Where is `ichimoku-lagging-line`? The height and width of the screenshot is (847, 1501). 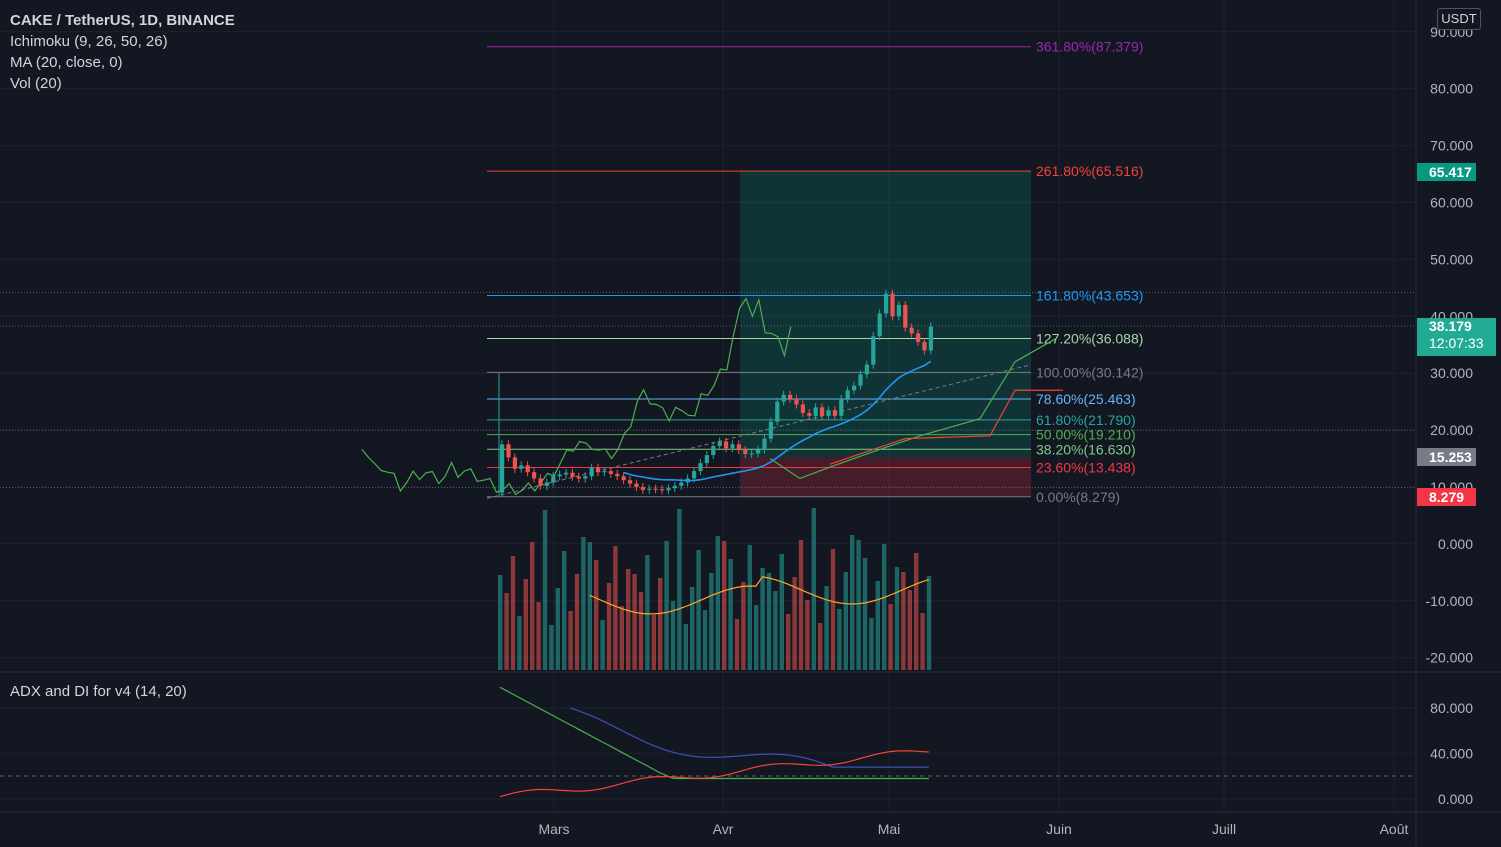
ichimoku-lagging-line is located at coordinates (576, 396).